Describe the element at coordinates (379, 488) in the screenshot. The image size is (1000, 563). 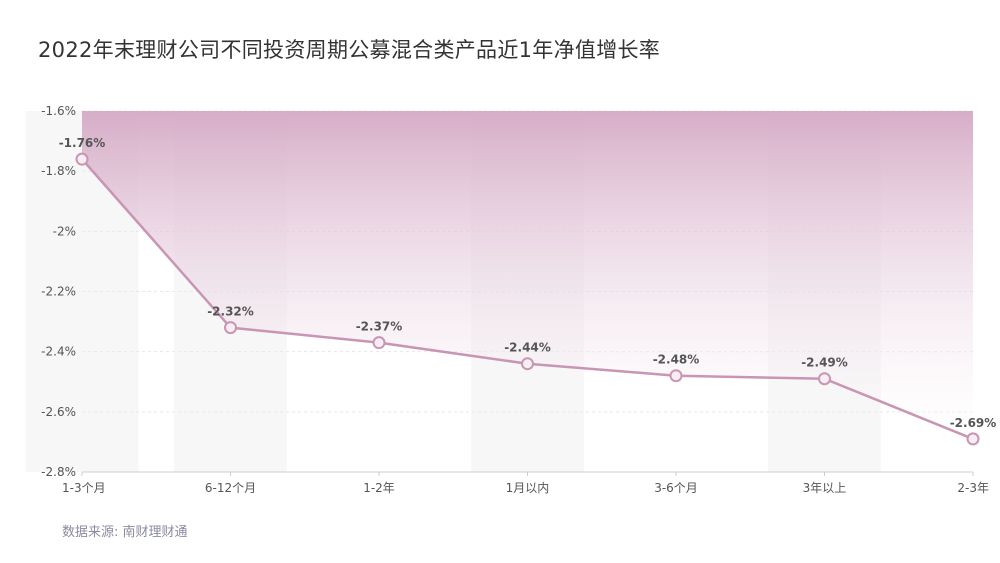
I see `x-tick-label: 1-2年` at that location.